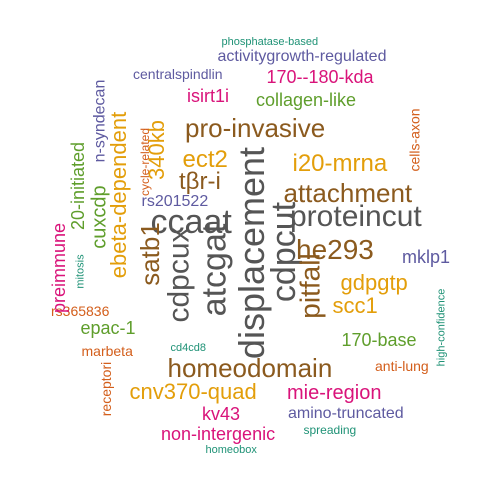 This screenshot has height=500, width=500. What do you see at coordinates (348, 193) in the screenshot?
I see `word-attachment: attachment` at bounding box center [348, 193].